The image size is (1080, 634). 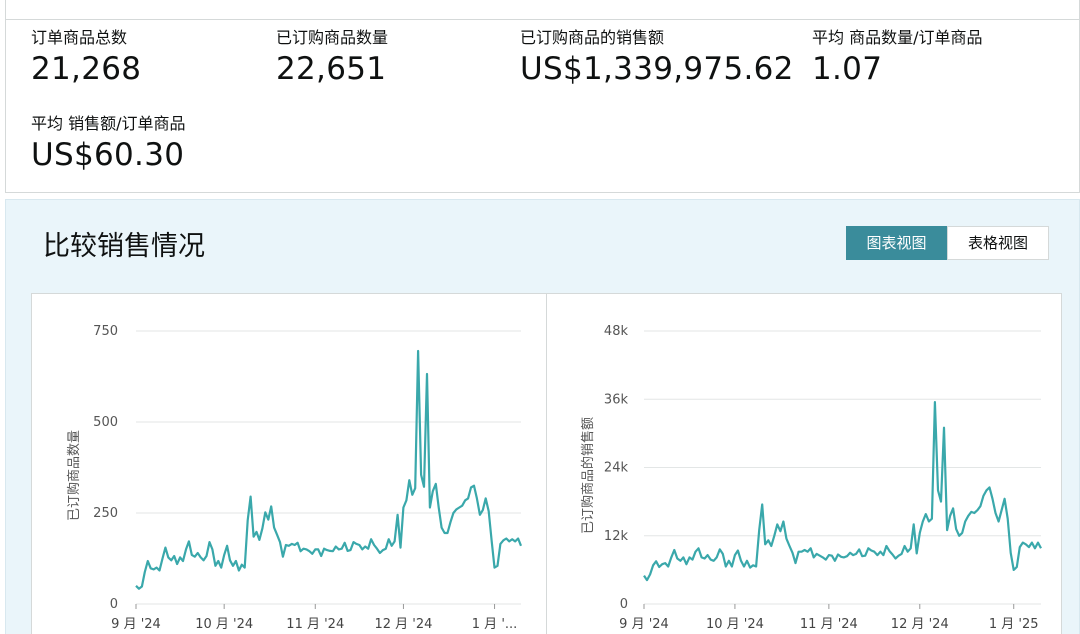 What do you see at coordinates (588, 475) in the screenshot?
I see `y-axis-title: 已订购商品的销售额` at bounding box center [588, 475].